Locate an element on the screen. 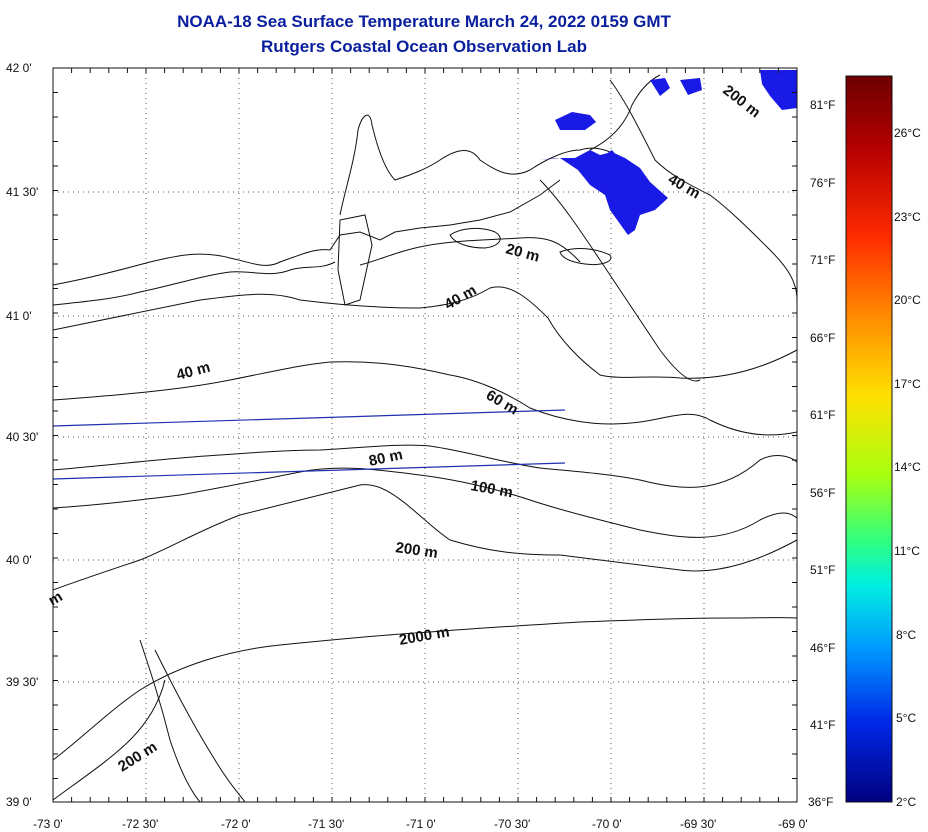 The width and height of the screenshot is (928, 832). lat-label: 39 0' is located at coordinates (19, 802).